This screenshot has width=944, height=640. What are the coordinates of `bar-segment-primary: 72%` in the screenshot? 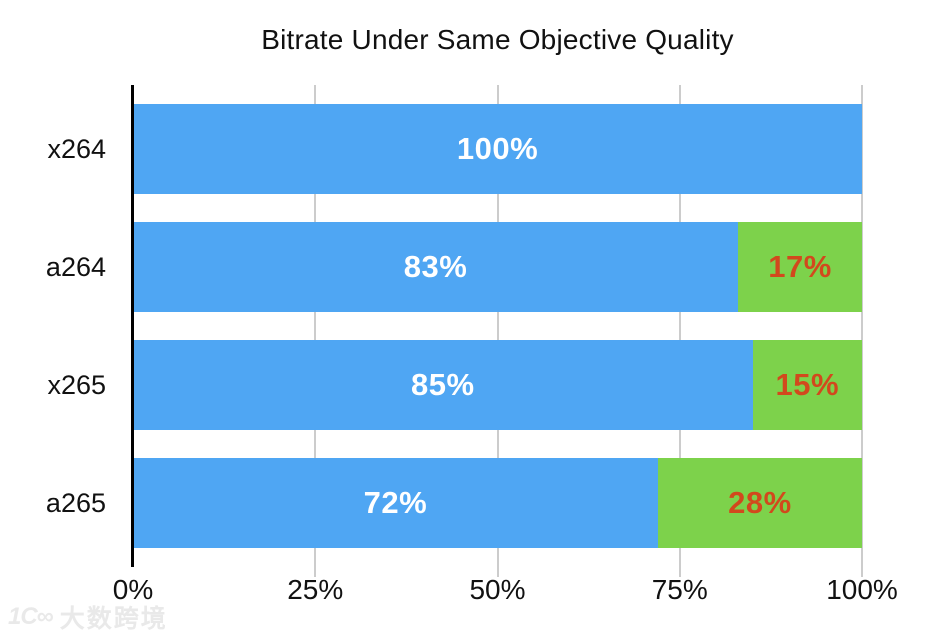 It's located at (395, 503).